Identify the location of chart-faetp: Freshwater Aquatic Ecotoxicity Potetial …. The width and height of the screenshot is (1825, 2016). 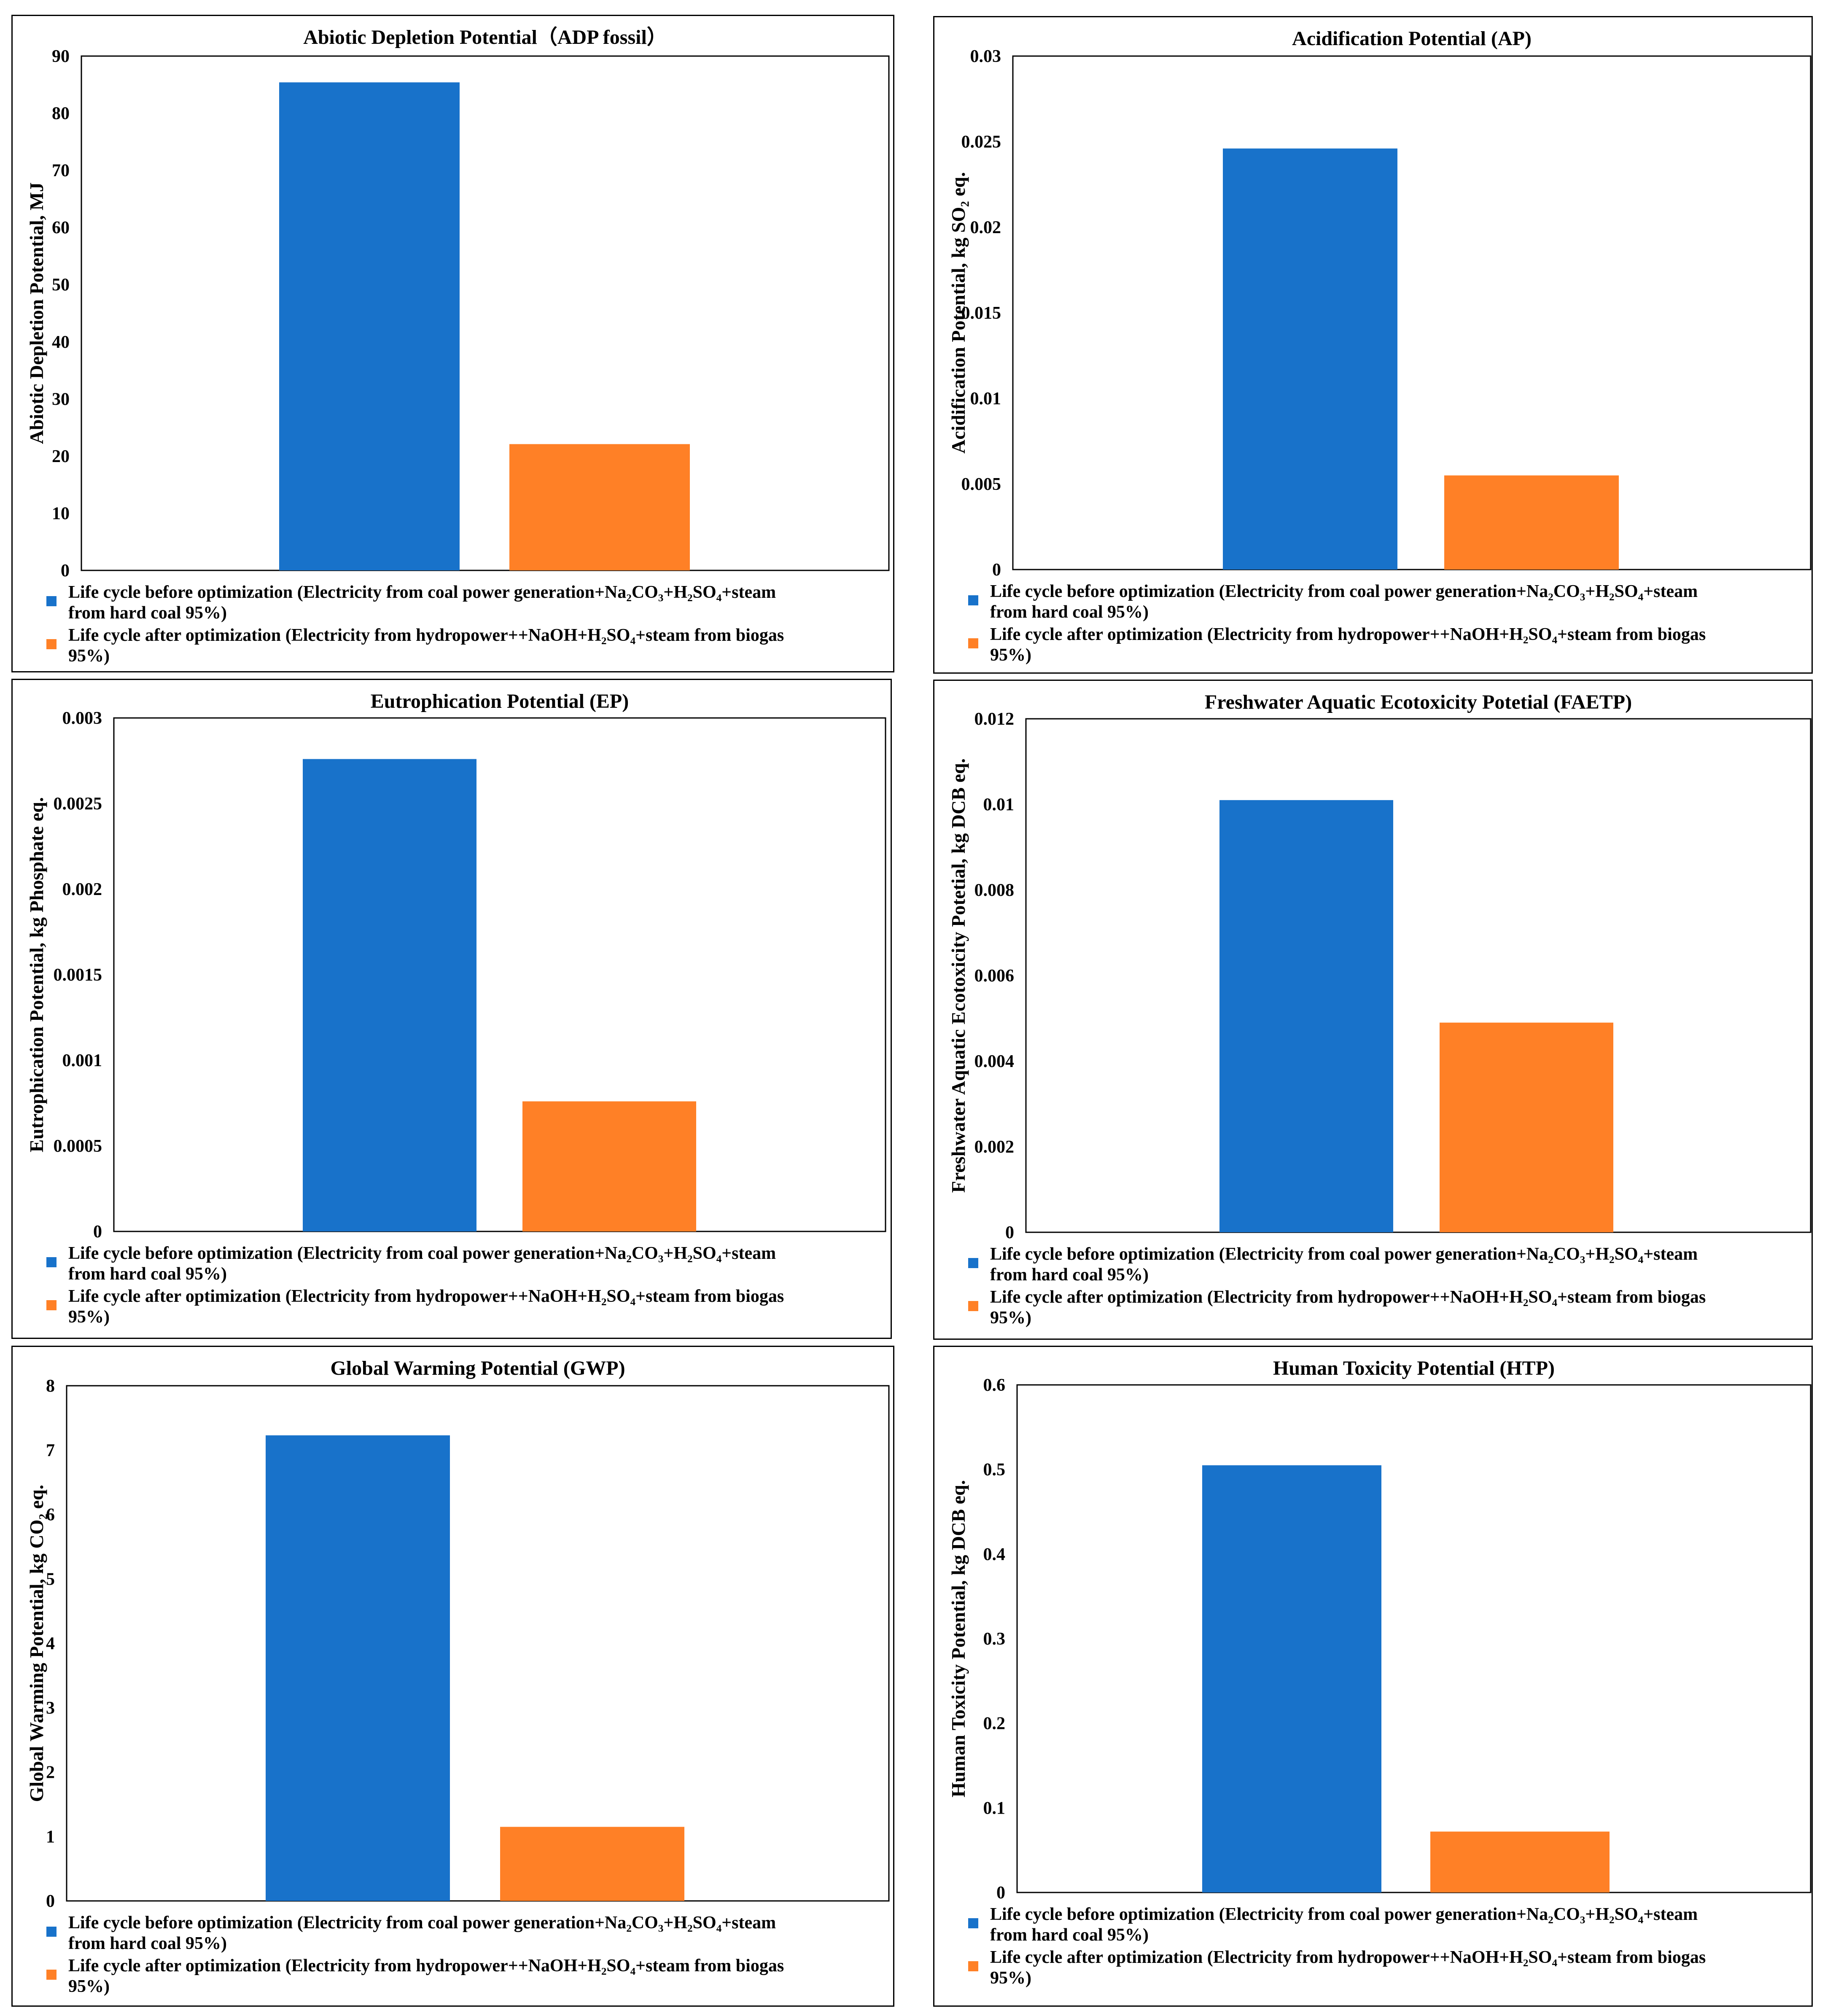
(1379, 1009).